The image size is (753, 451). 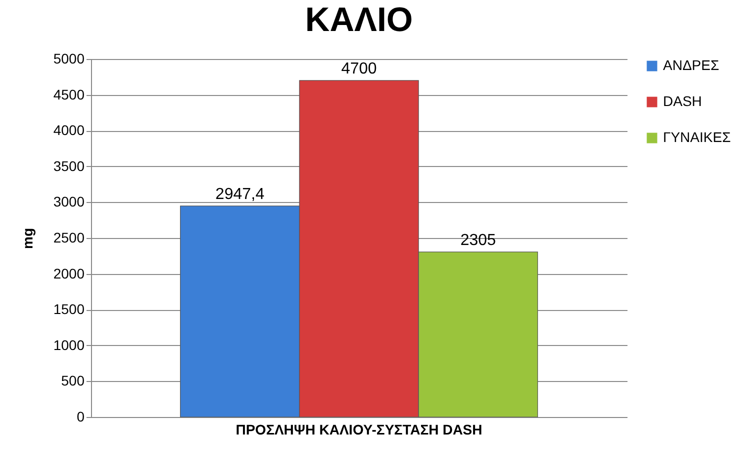 What do you see at coordinates (69, 273) in the screenshot?
I see `y-tick-label: 2000` at bounding box center [69, 273].